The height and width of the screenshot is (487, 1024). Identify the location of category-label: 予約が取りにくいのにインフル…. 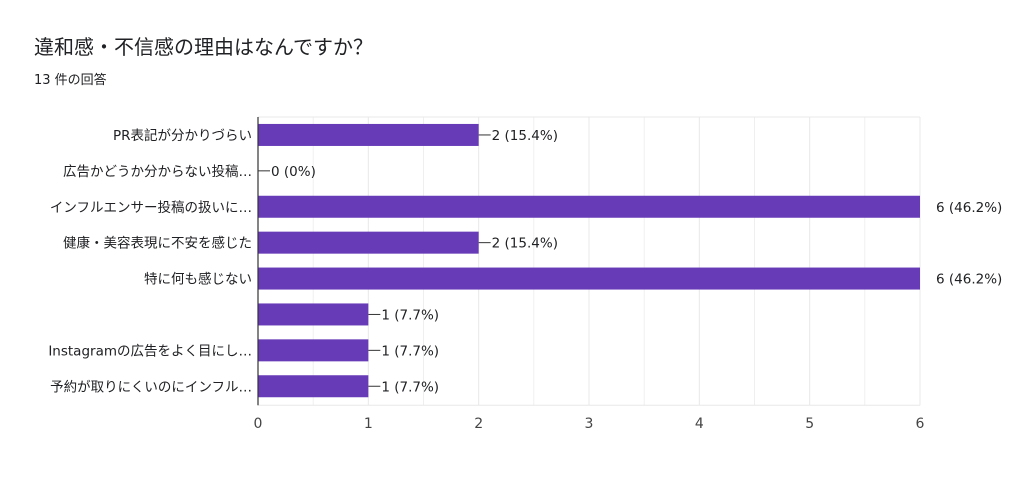
(151, 387).